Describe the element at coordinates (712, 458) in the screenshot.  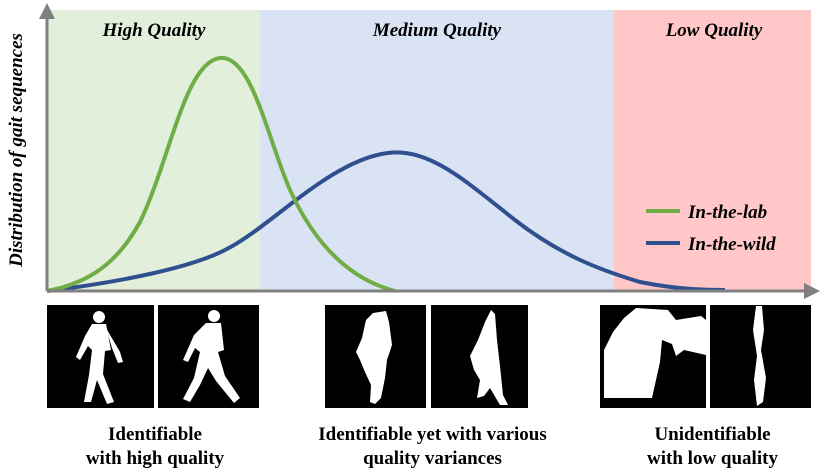
I see `caption-low-line-2: with low quality` at that location.